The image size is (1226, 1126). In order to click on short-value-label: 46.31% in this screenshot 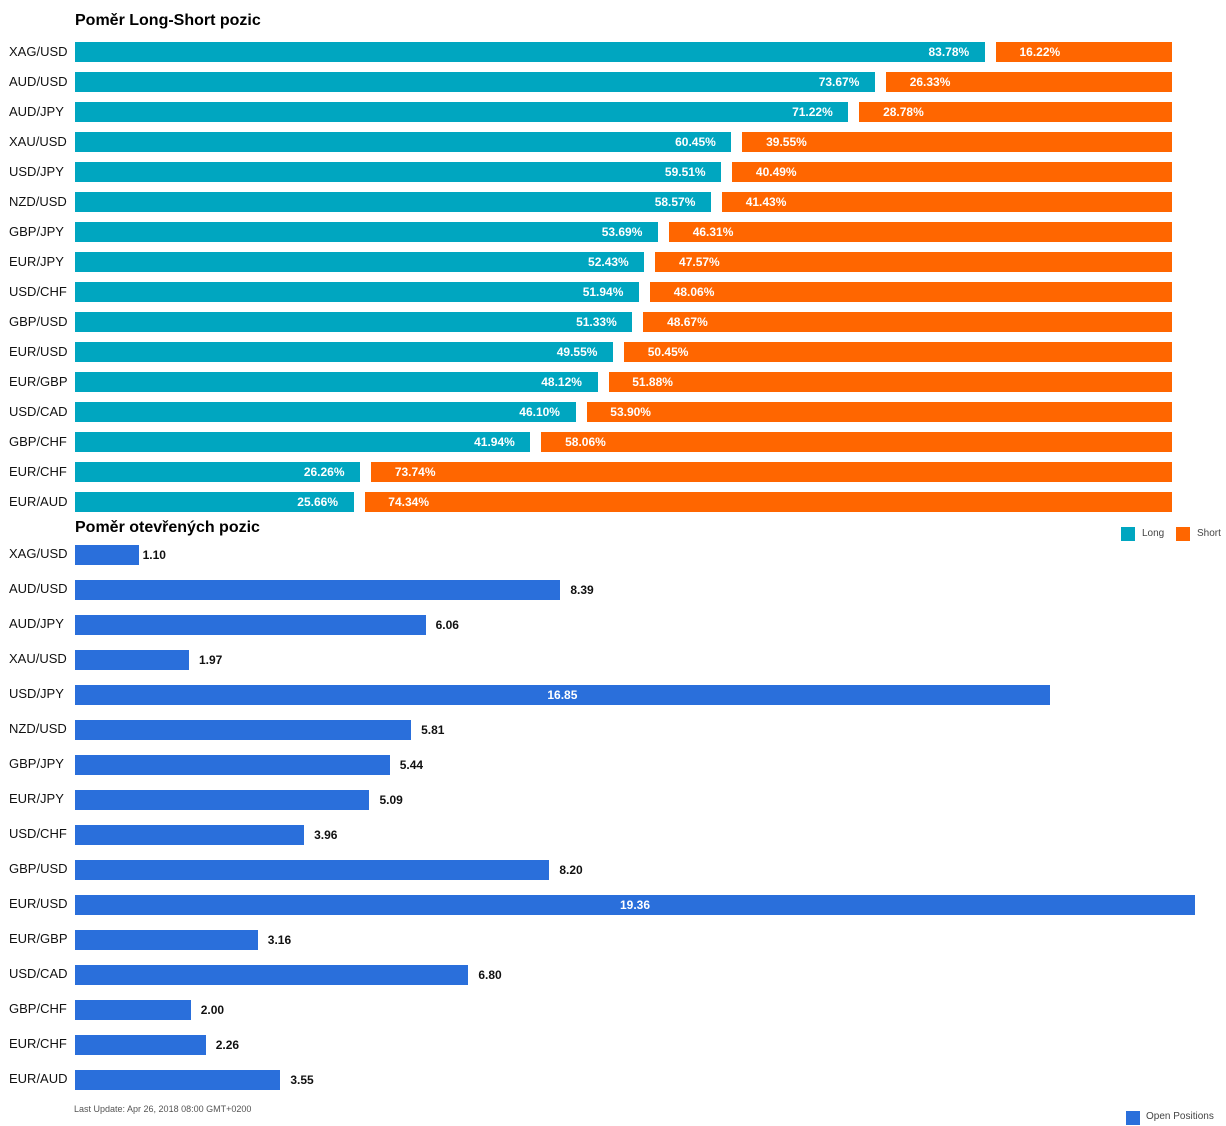, I will do `click(713, 232)`.